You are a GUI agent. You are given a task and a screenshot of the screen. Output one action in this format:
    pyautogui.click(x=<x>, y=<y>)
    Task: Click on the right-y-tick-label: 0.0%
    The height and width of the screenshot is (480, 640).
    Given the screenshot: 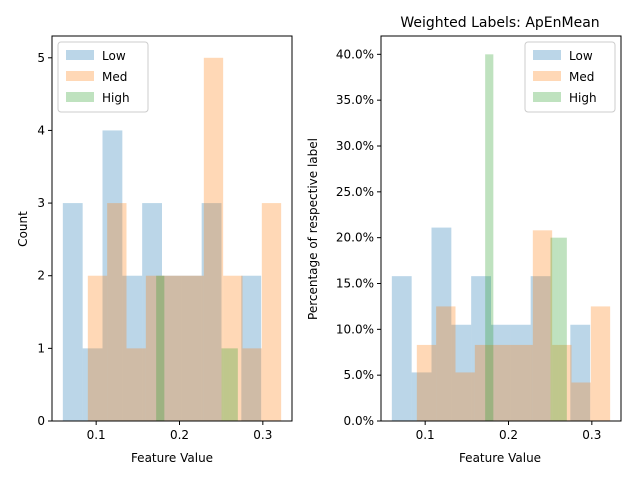 What is the action you would take?
    pyautogui.click(x=359, y=421)
    